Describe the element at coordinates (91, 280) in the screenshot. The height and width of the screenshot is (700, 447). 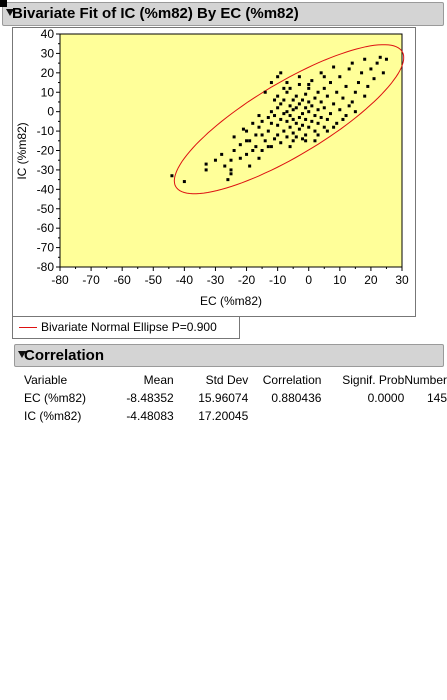
I see `x-tick-label: -70` at that location.